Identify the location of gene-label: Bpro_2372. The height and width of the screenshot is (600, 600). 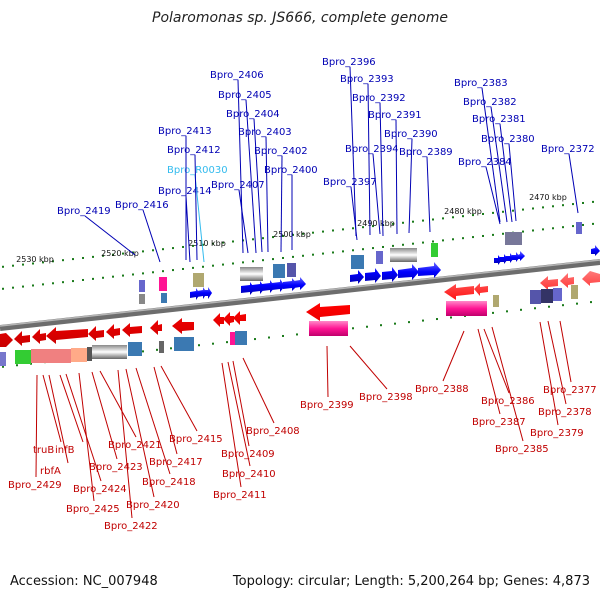
(568, 149).